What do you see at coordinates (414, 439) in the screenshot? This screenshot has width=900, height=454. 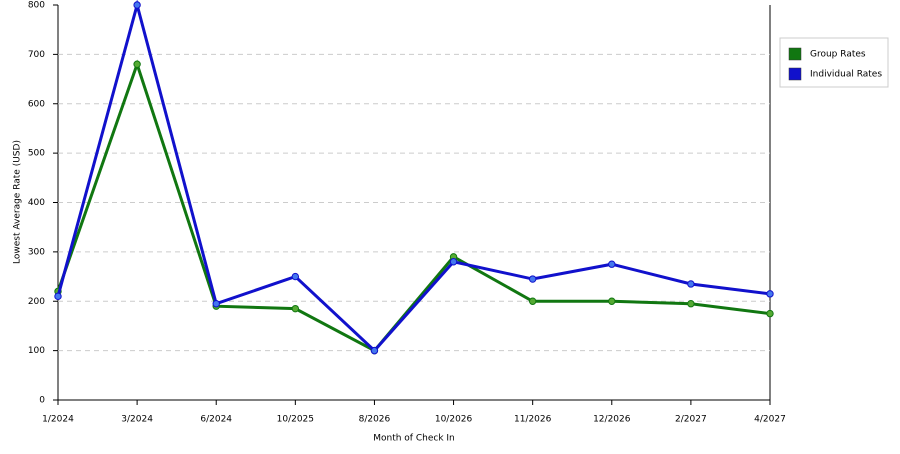 I see `x-axis-label: Month of Check In` at bounding box center [414, 439].